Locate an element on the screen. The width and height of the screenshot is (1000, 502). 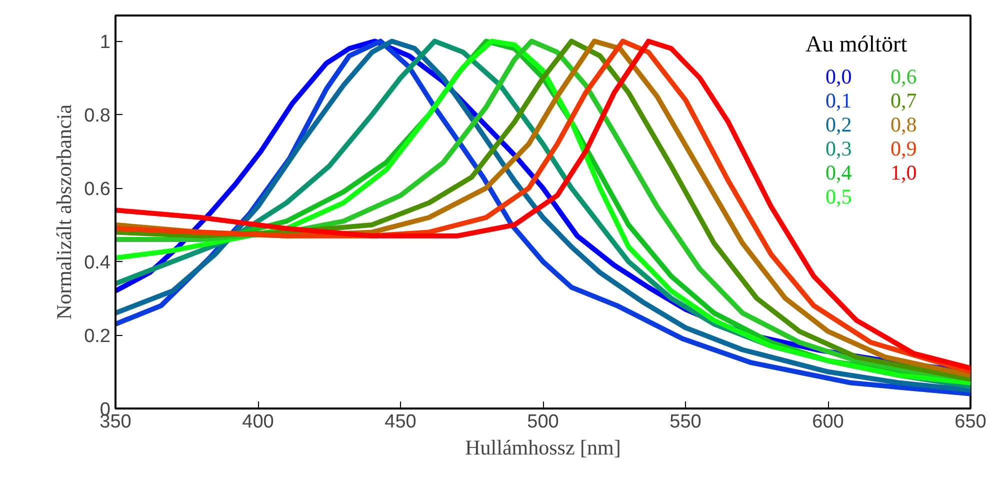
y-axis-title: Normalizált abszorbancia is located at coordinates (64, 212).